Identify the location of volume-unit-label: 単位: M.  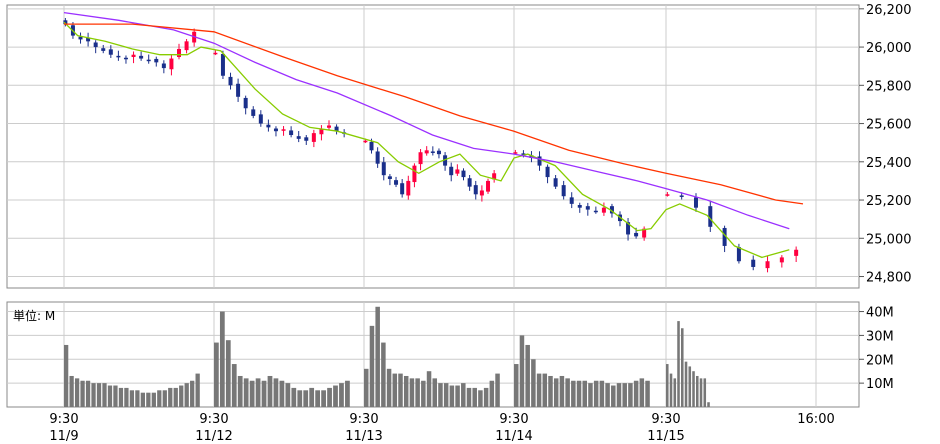
(34, 315).